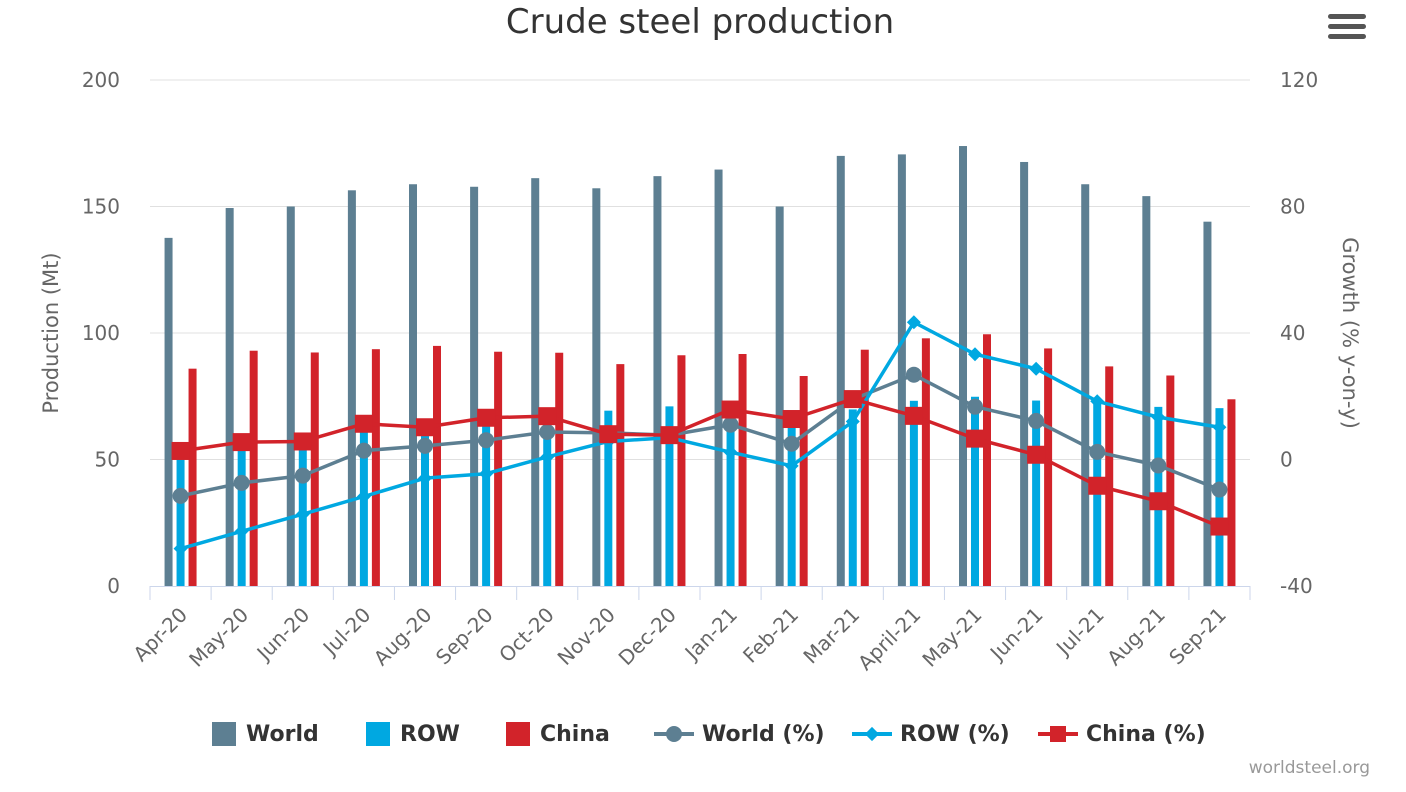 The height and width of the screenshot is (792, 1406). I want to click on axis-layer, so click(700, 593).